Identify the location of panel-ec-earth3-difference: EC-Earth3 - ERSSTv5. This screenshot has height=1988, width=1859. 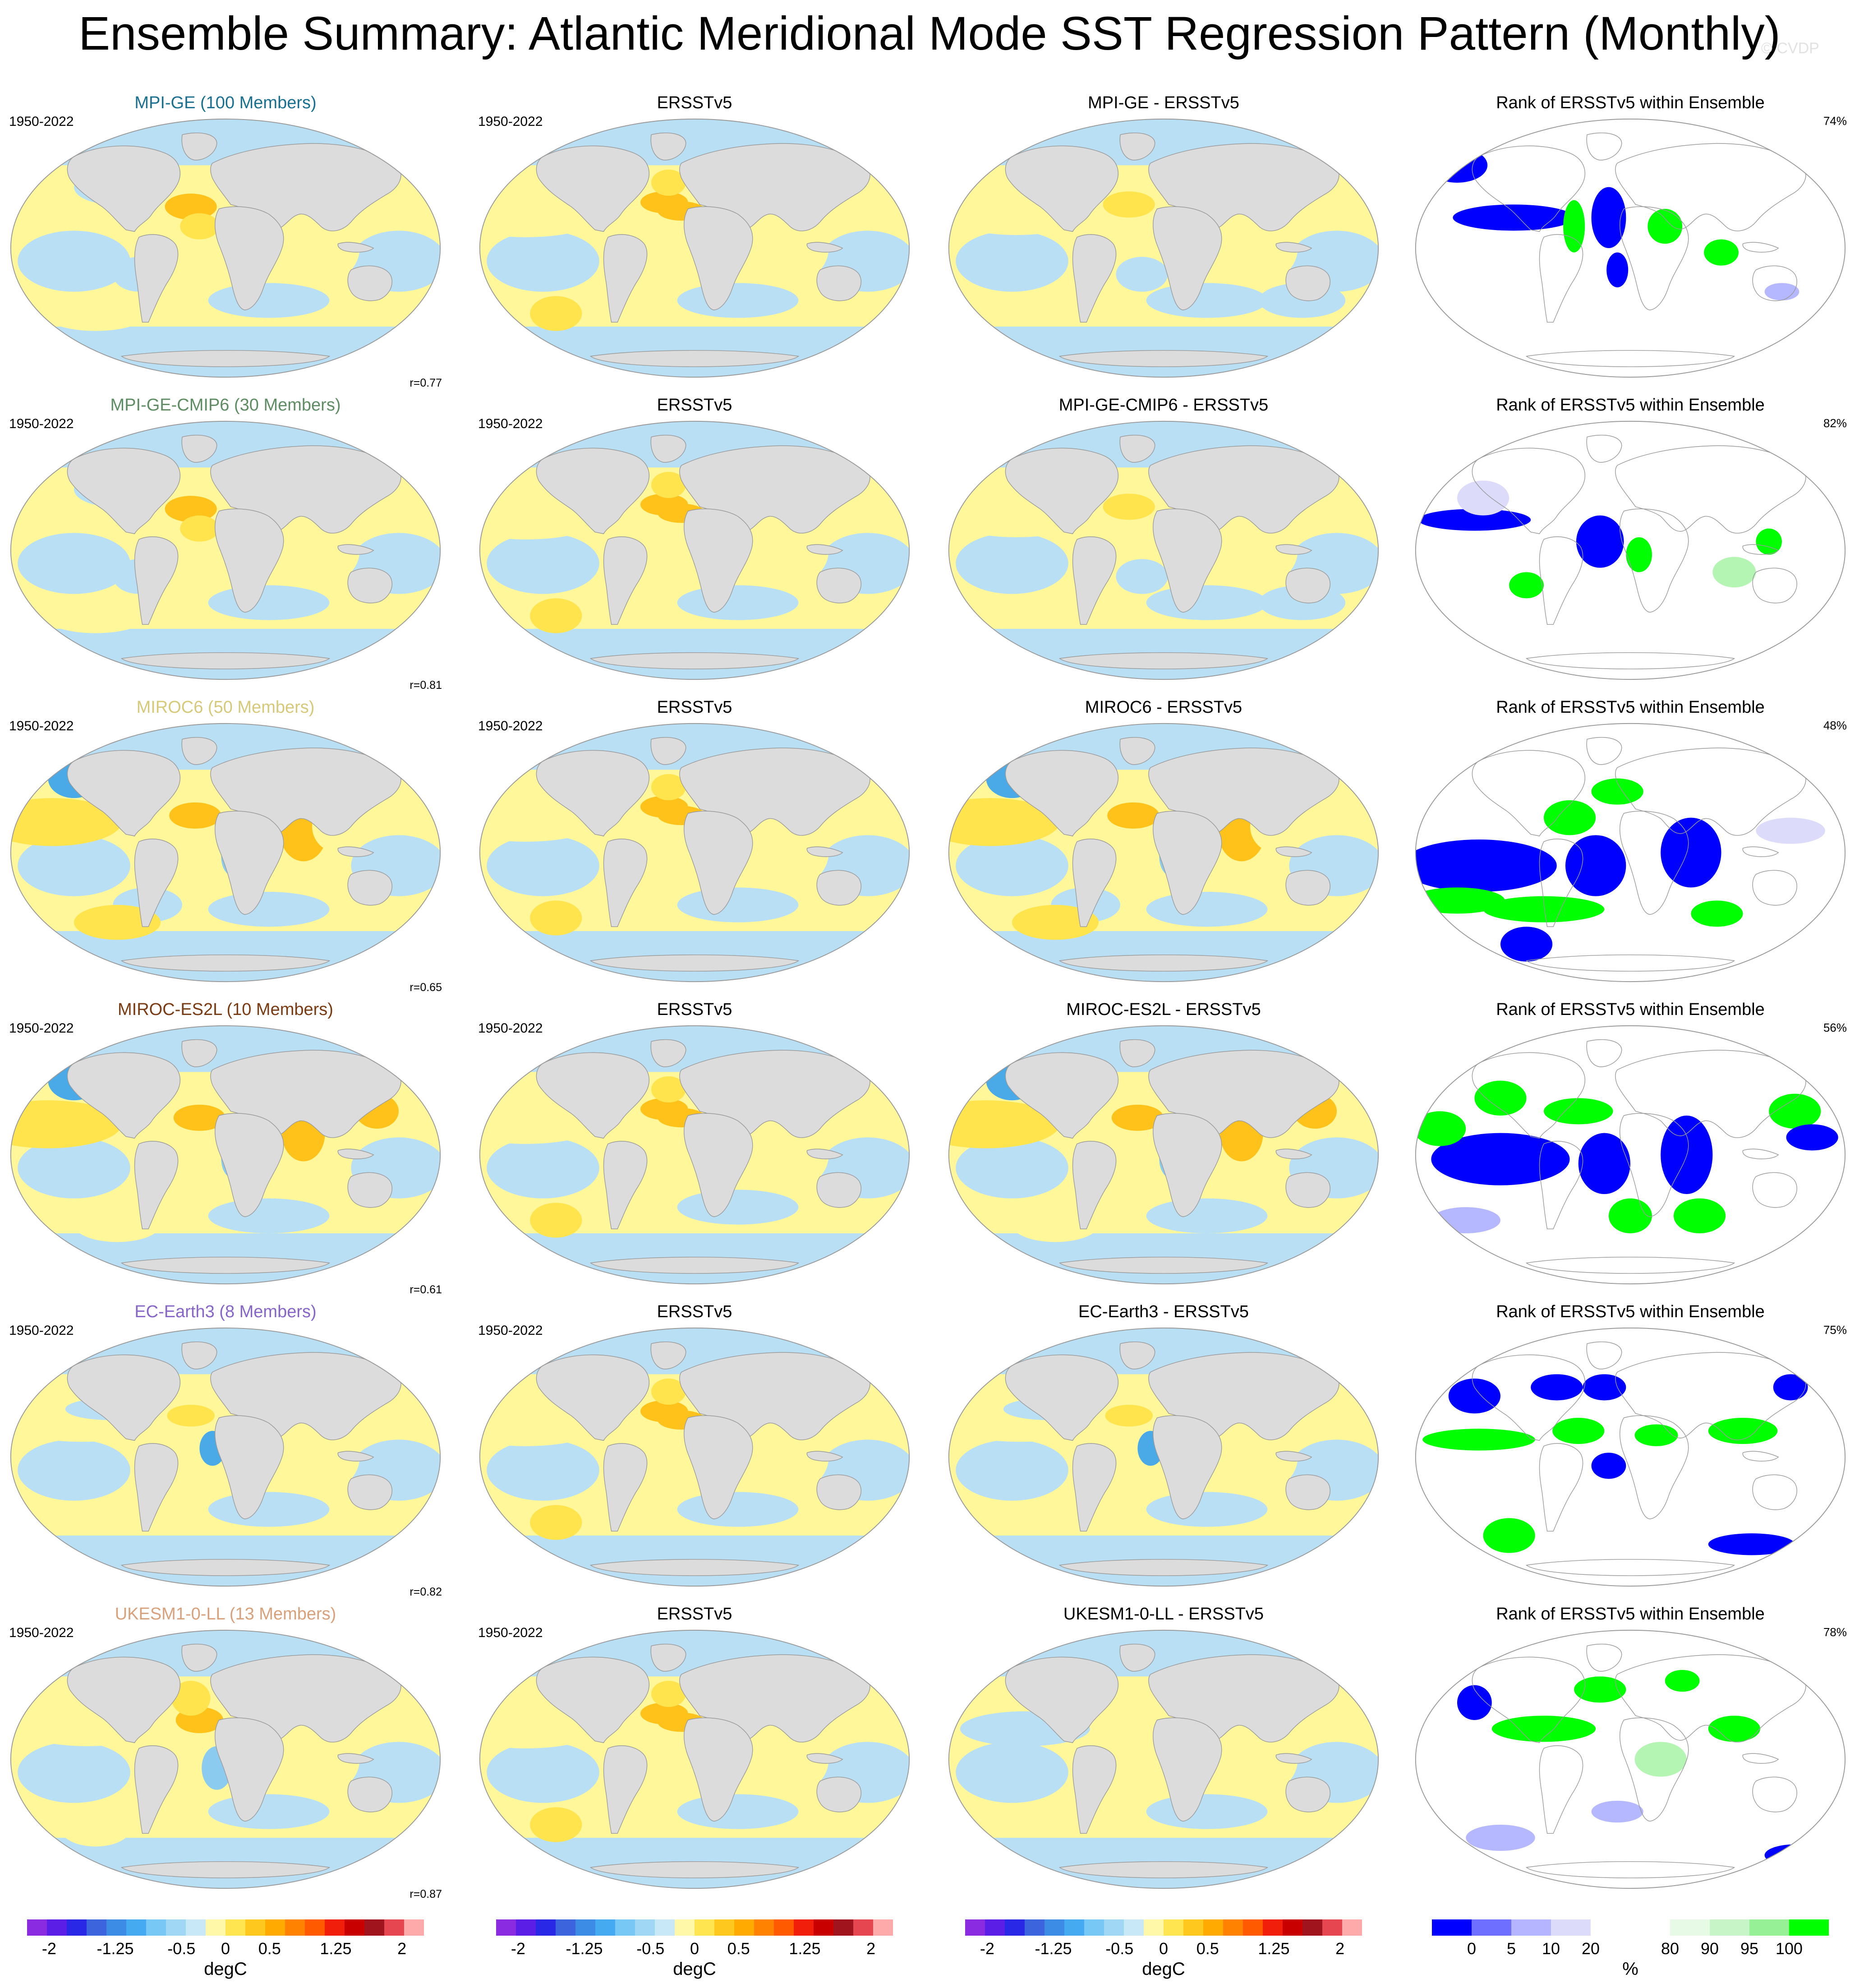
(1163, 1445).